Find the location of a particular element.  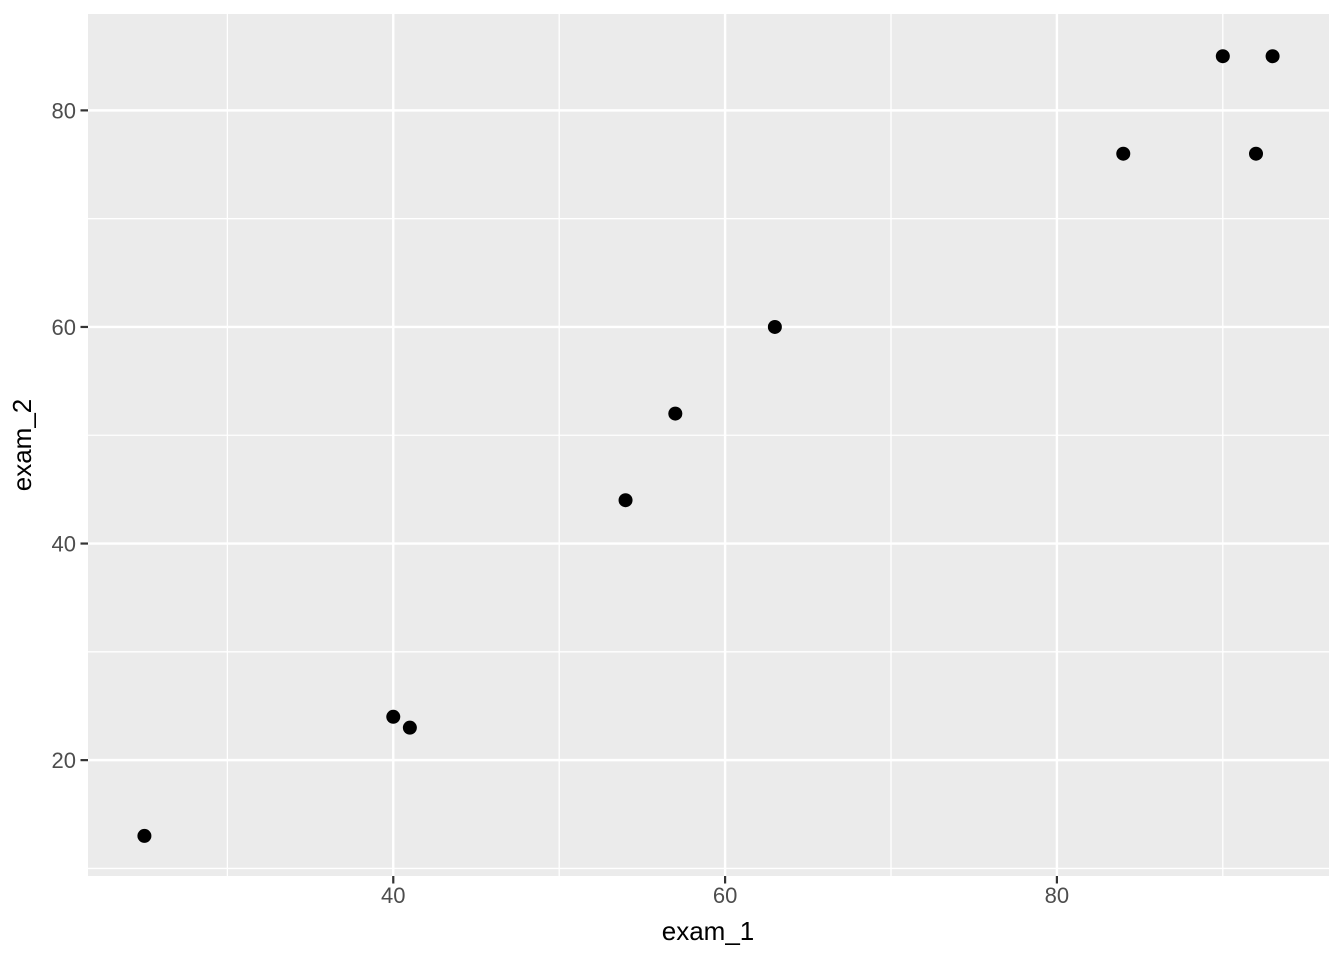

x-tick-label: 80 is located at coordinates (1057, 895).